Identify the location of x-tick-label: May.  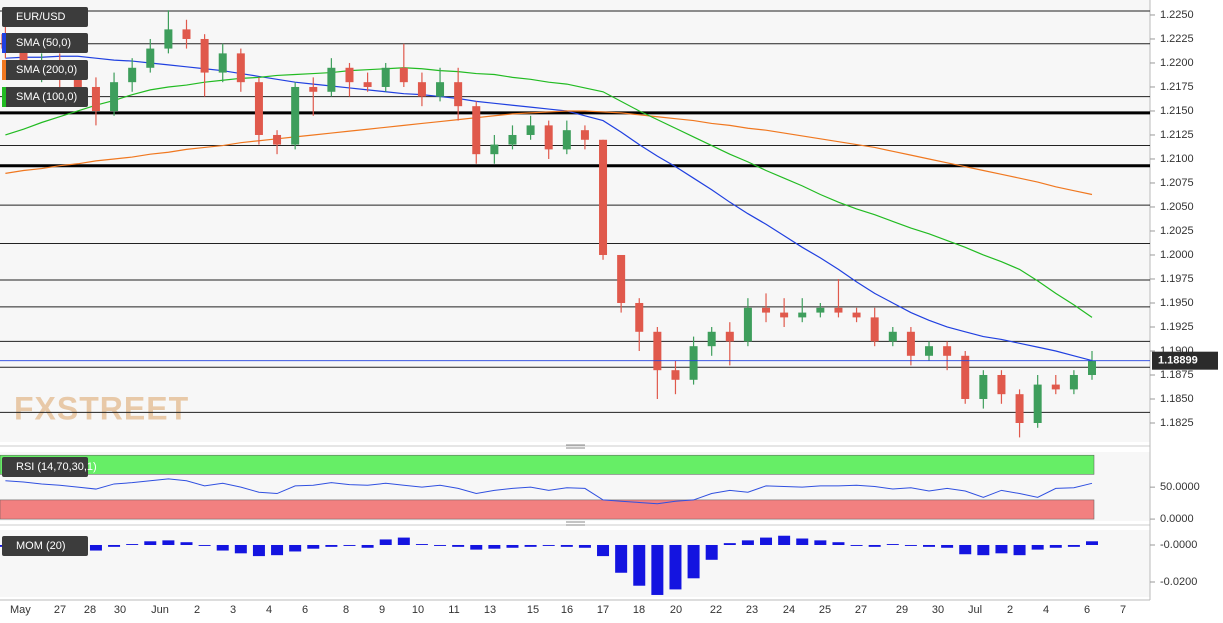
(20, 610).